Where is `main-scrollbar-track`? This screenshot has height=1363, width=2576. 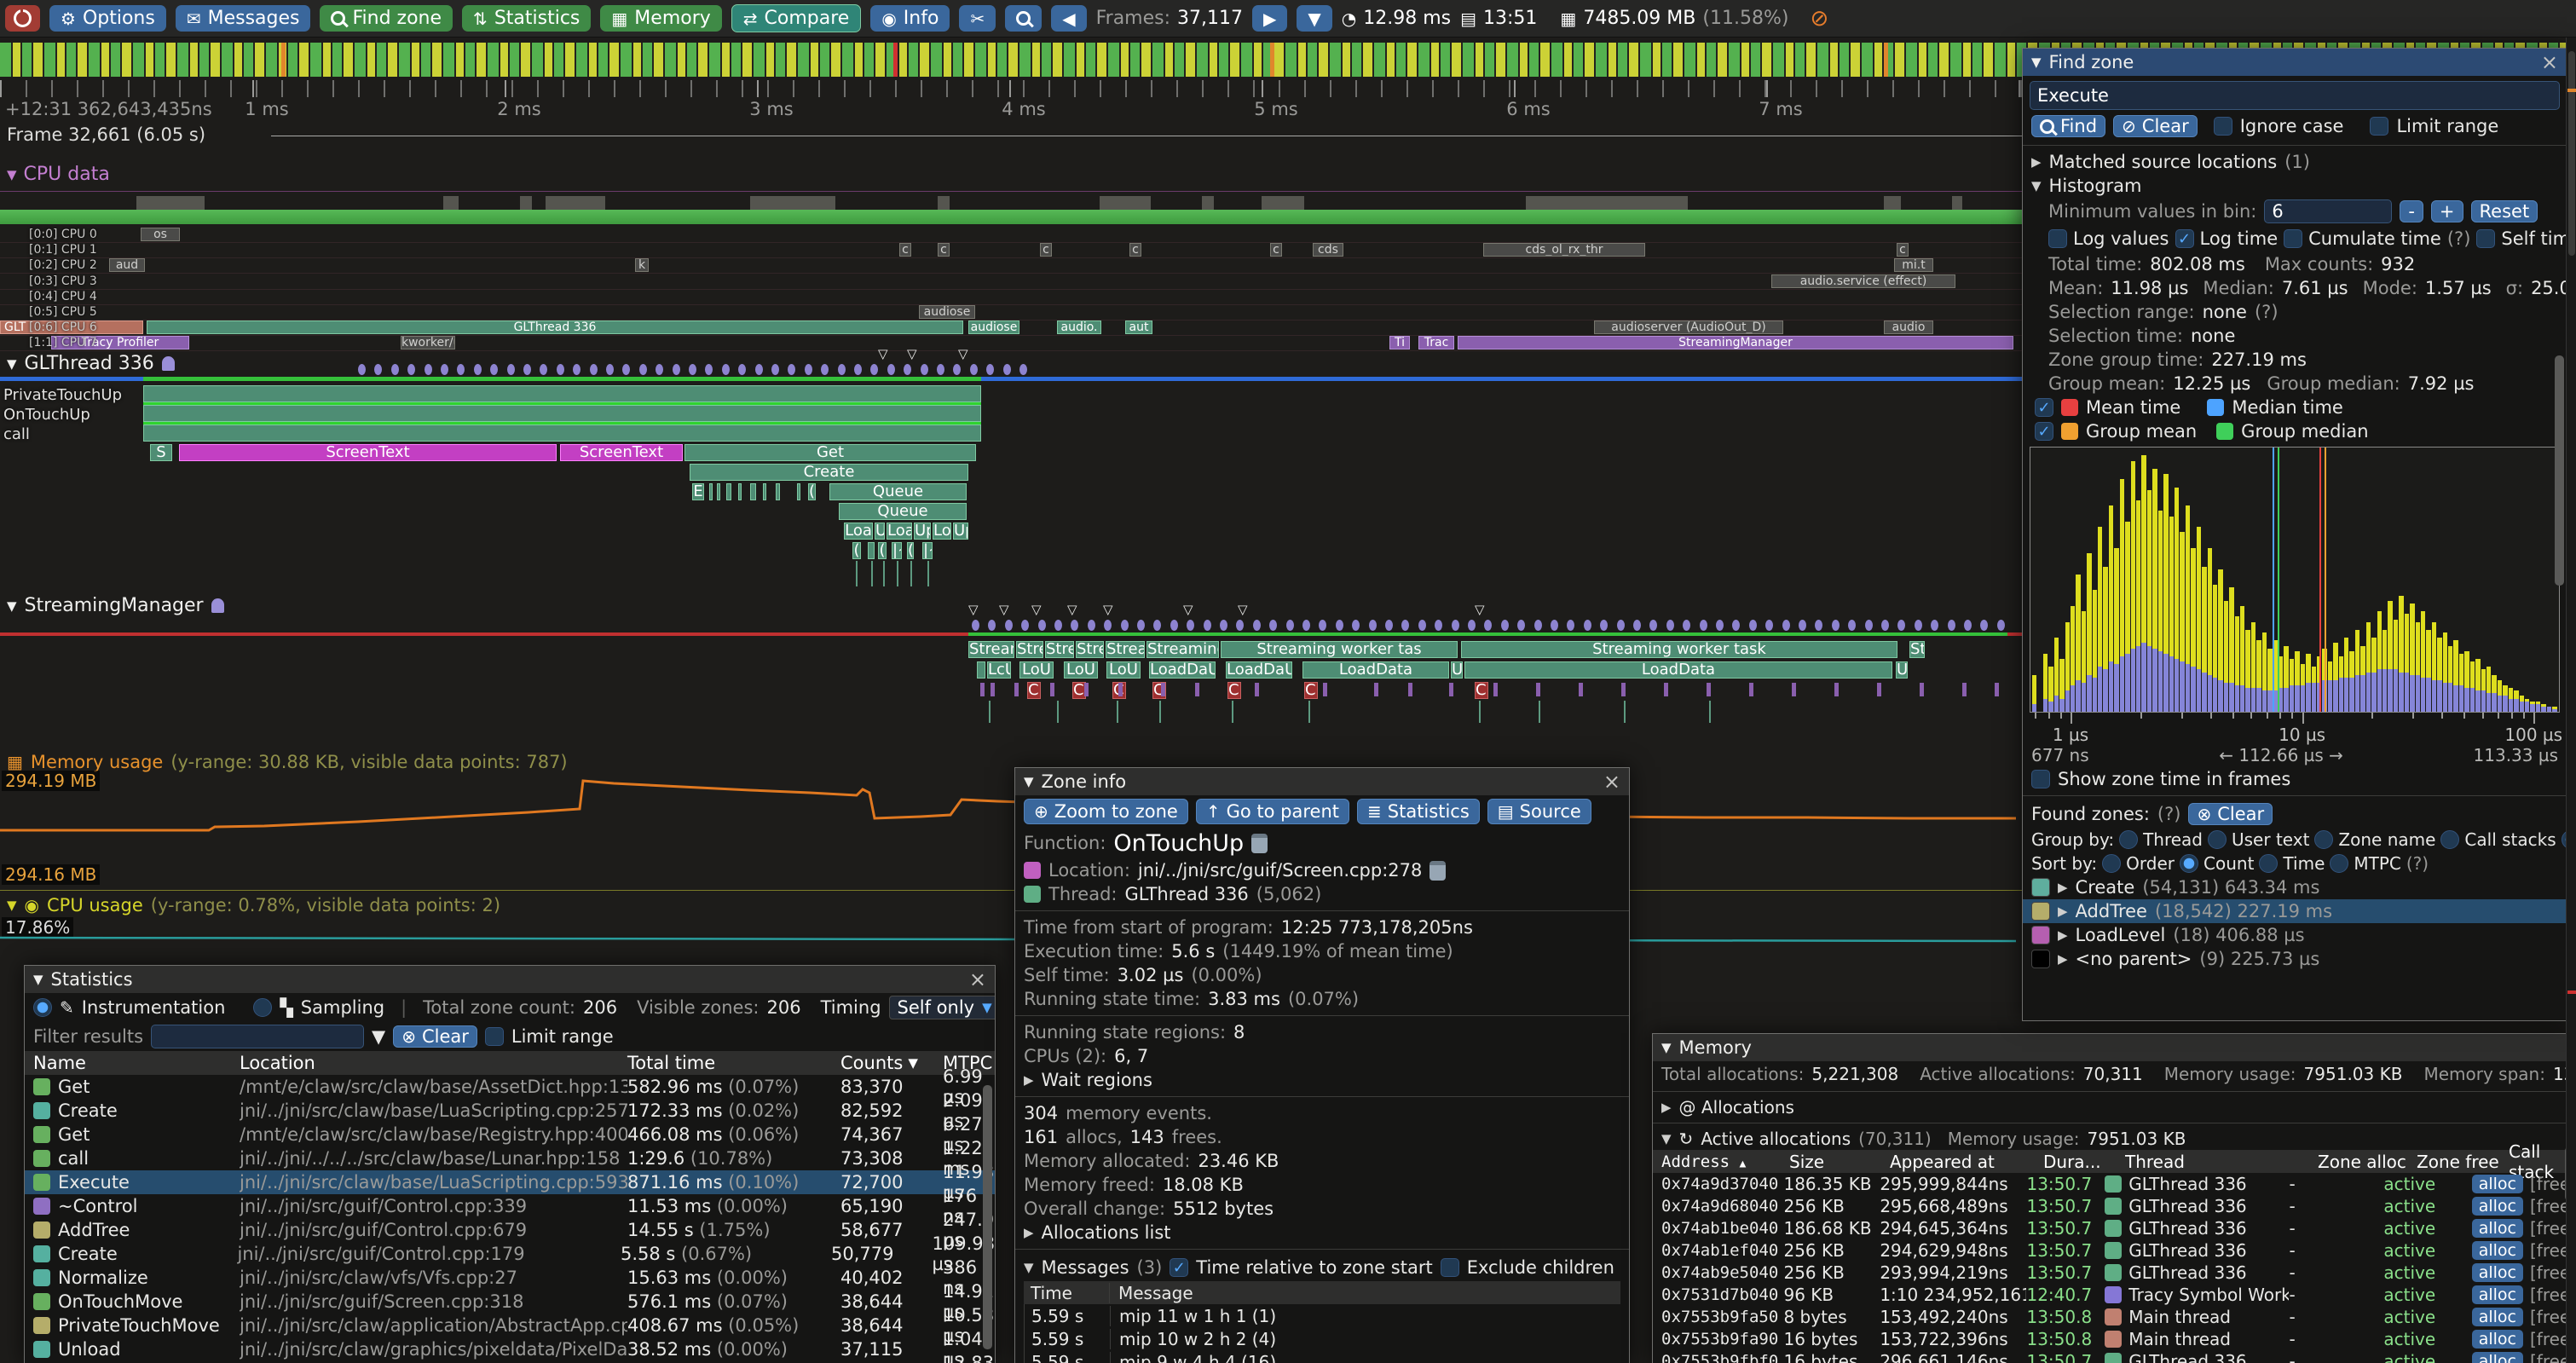 main-scrollbar-track is located at coordinates (2571, 700).